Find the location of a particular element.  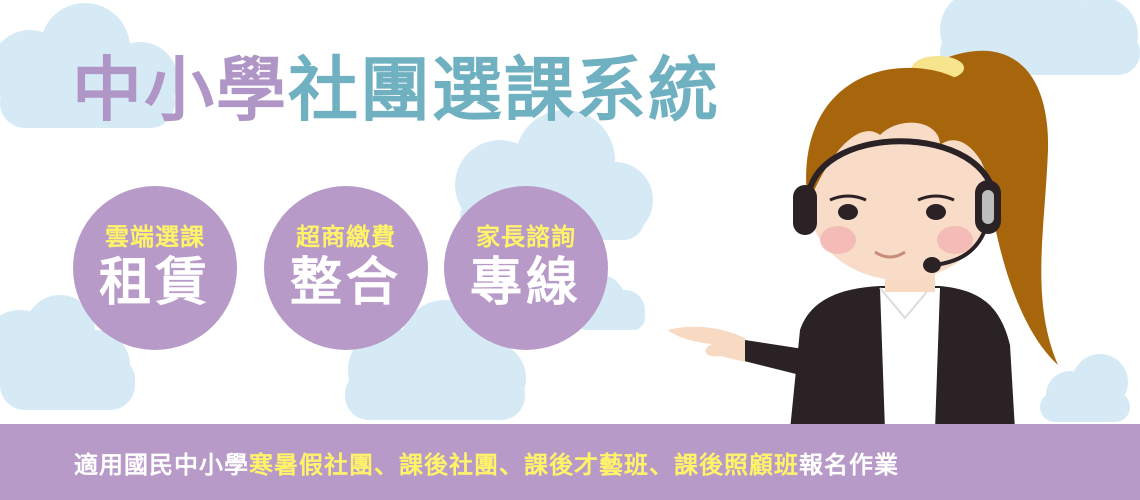

title-part-b: 社團選課系統 is located at coordinates (504, 90).